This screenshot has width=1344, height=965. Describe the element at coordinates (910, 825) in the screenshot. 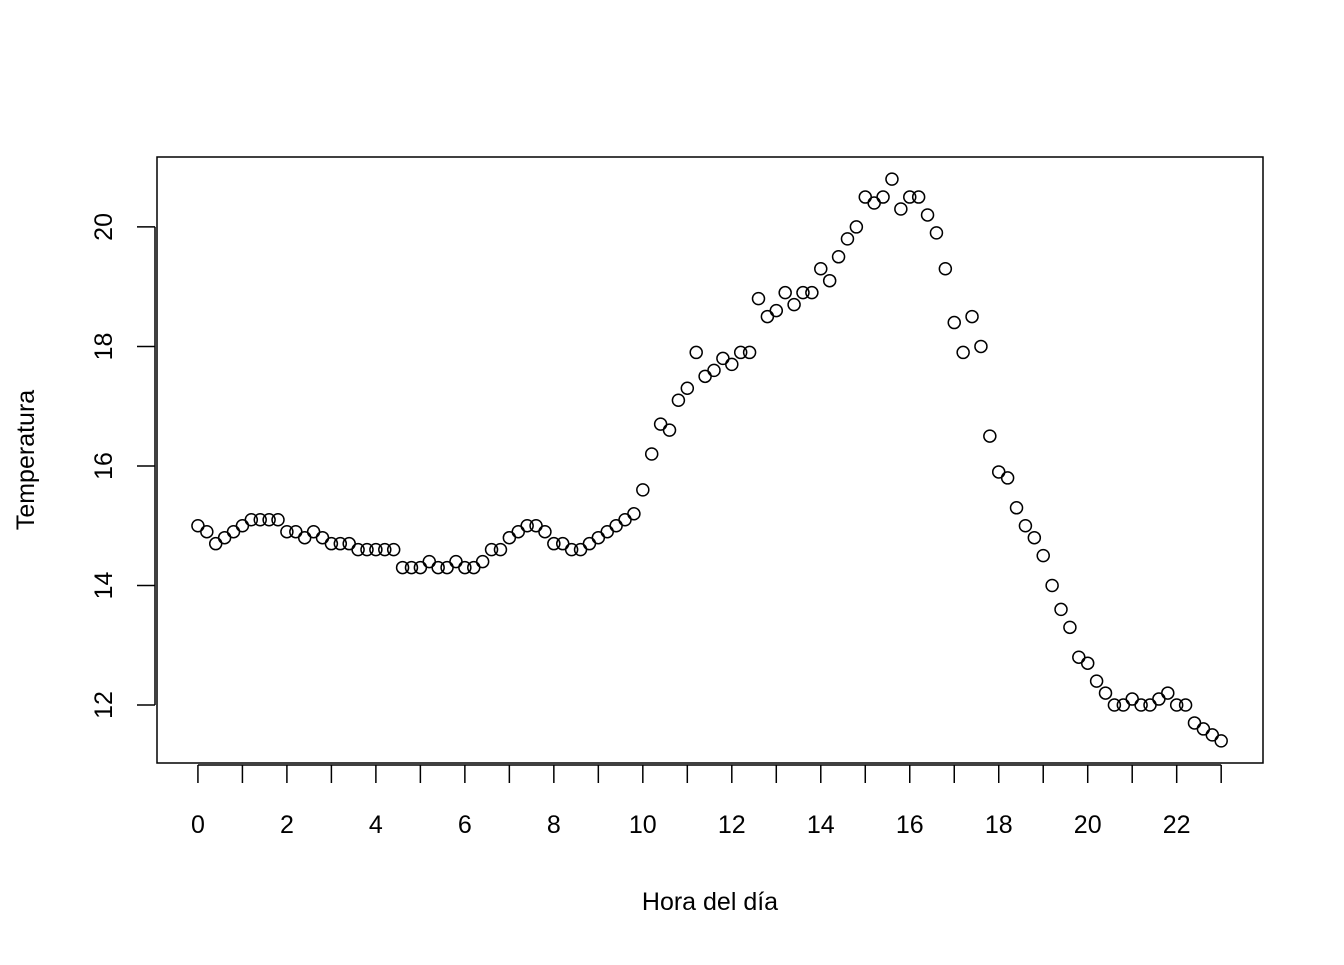

I see `x-tick-label: 16` at that location.